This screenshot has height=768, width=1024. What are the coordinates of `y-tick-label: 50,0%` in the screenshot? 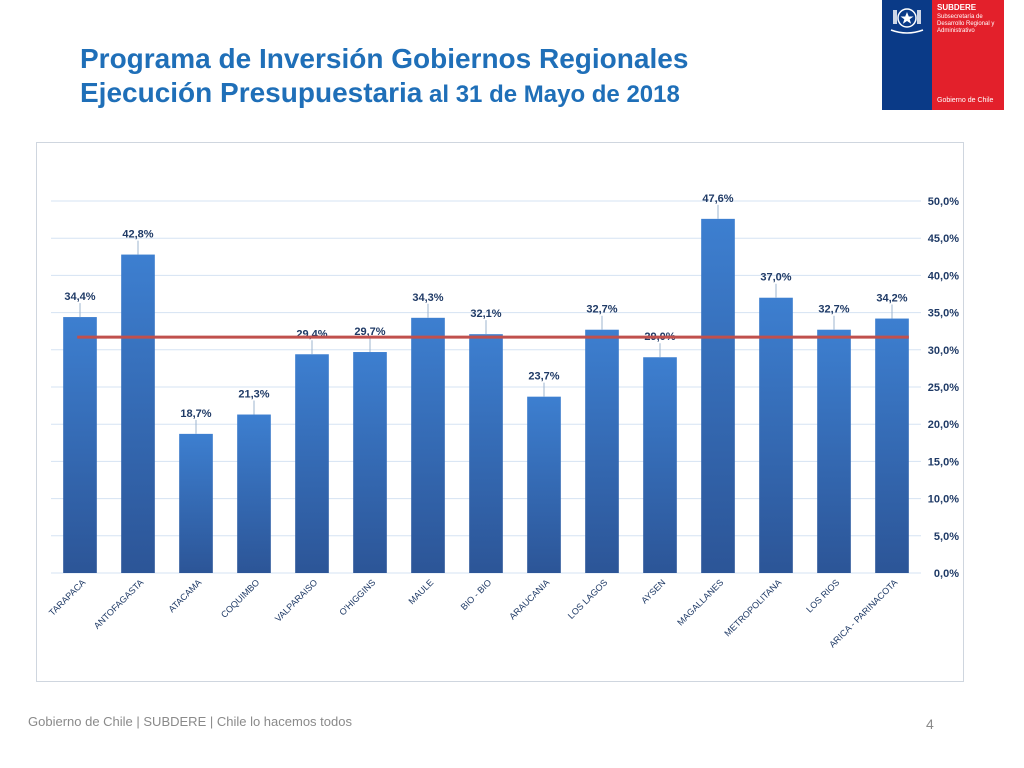 It's located at (943, 202).